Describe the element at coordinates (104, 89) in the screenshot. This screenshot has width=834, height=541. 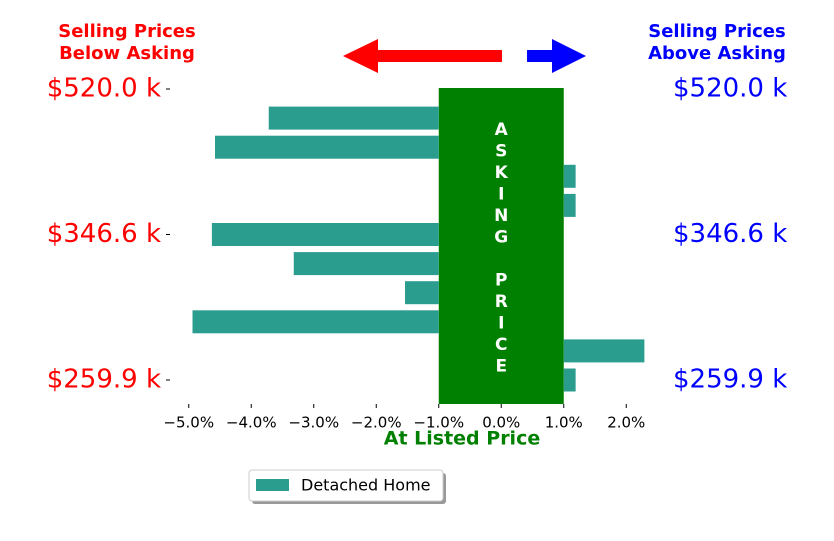
I see `y-tick-label-left: $520.0 k` at that location.